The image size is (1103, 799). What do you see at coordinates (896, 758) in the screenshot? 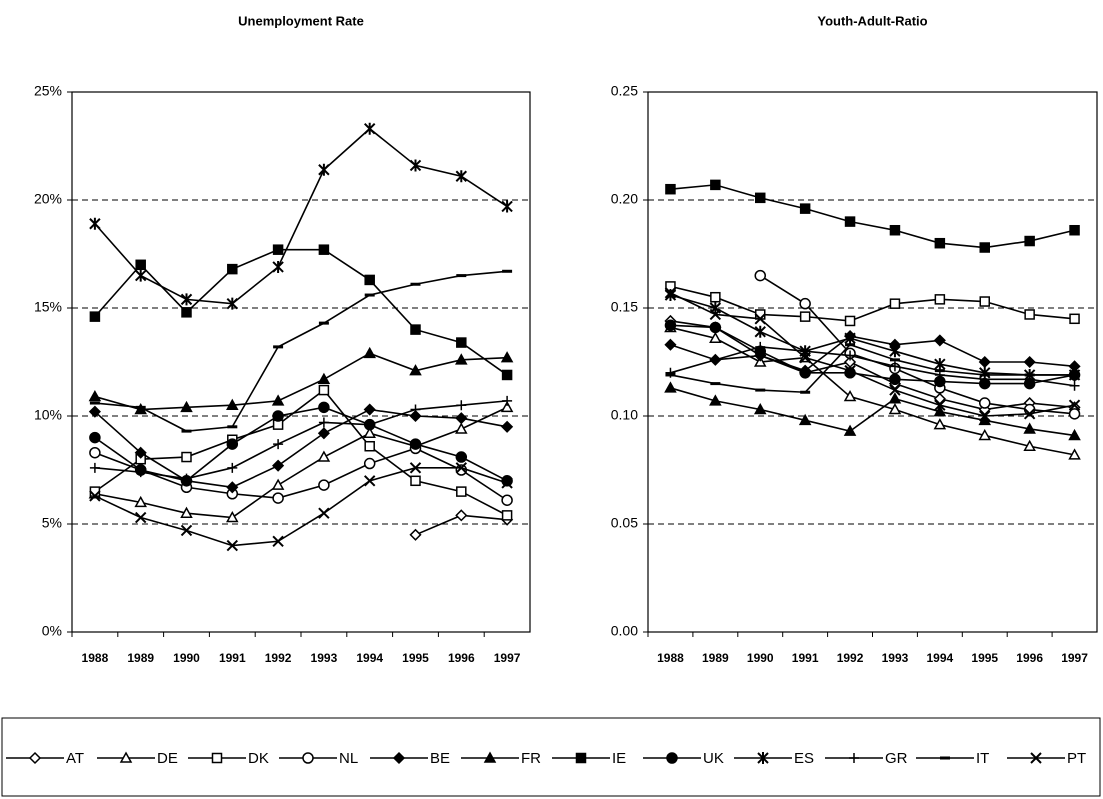
I see `legend-label: GR` at bounding box center [896, 758].